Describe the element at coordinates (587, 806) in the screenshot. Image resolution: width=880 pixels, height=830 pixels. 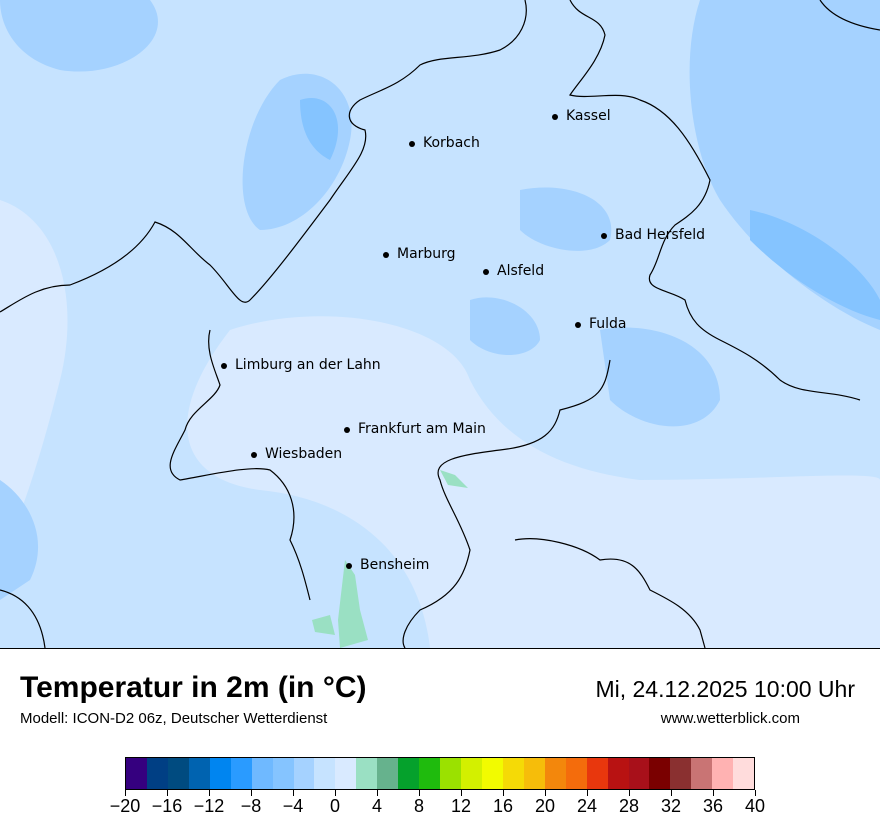
I see `colorbar-tick-label: 24` at that location.